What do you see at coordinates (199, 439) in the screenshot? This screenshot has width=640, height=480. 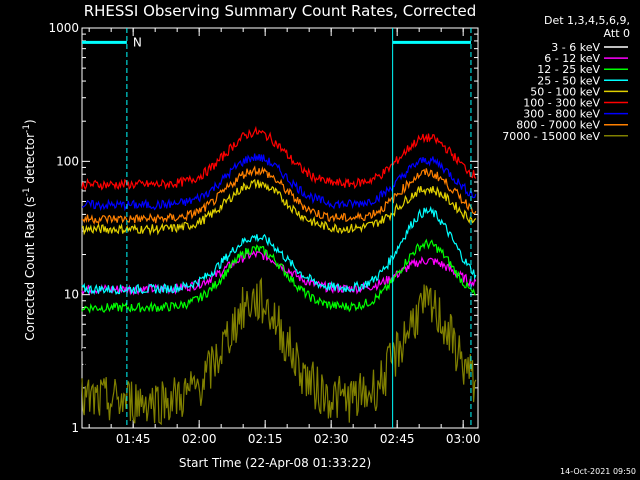 I see `x-tick-label: 02:00` at bounding box center [199, 439].